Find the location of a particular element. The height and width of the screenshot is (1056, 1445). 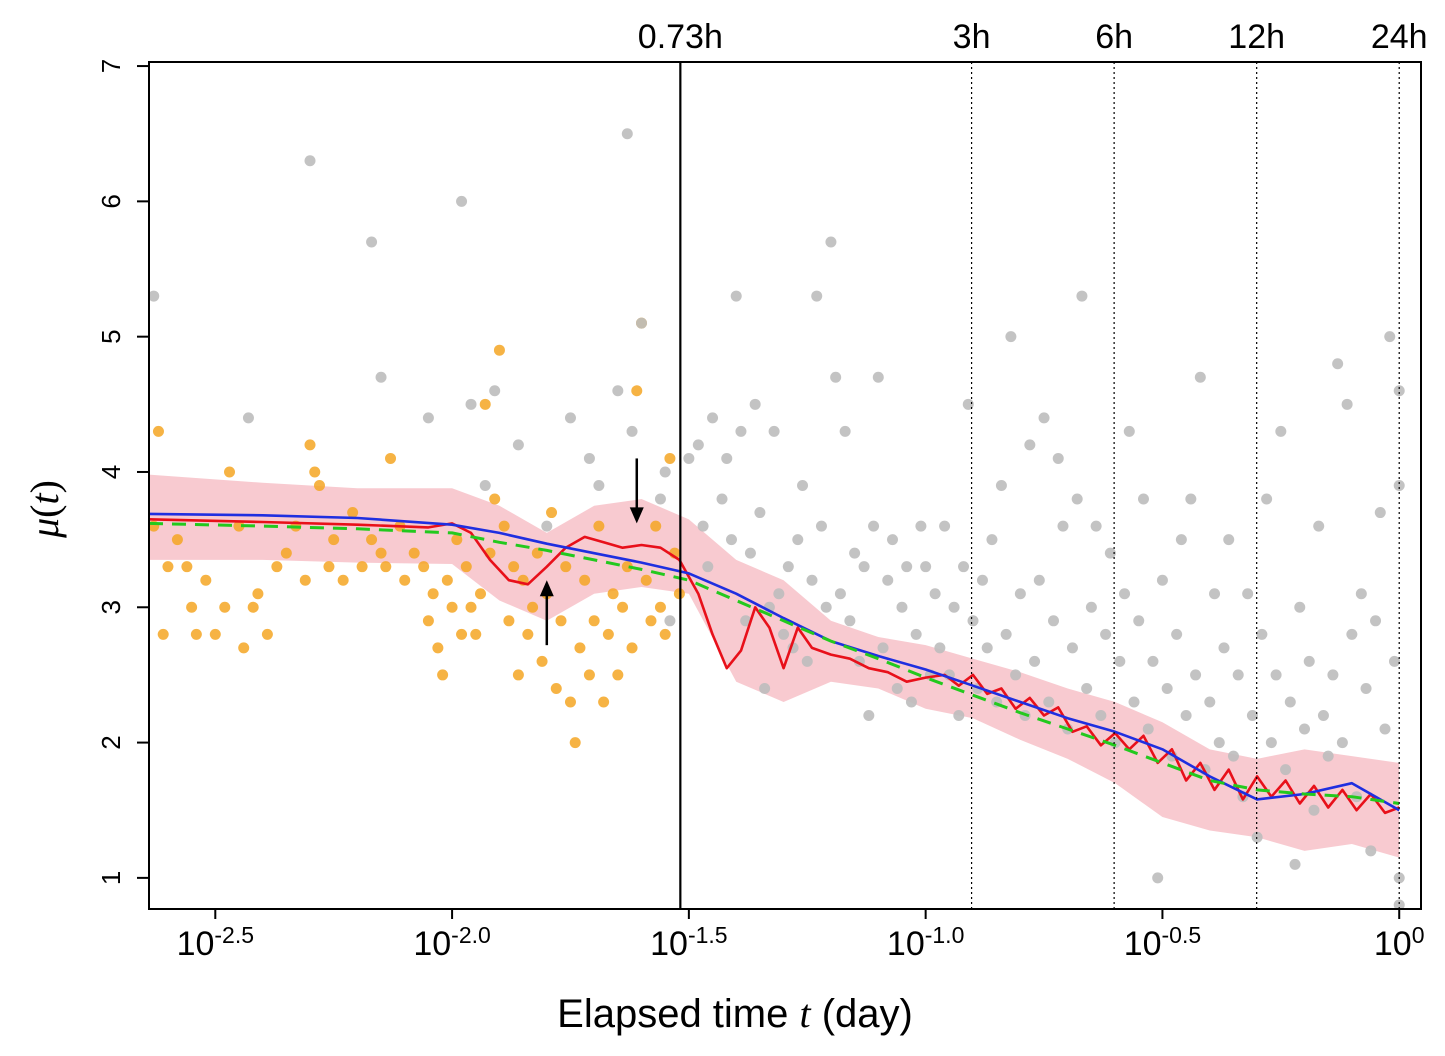

reference-label: 12h is located at coordinates (1256, 37).